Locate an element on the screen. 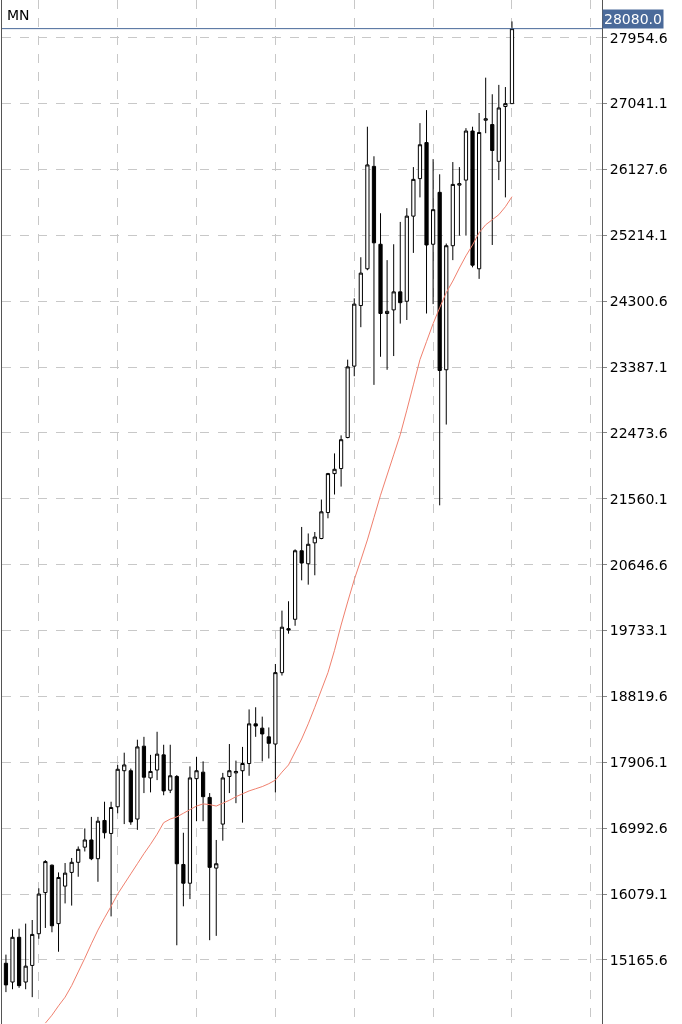 Image resolution: width=682 pixels, height=1024 pixels. y-tick-label: 16079.1 is located at coordinates (638, 894).